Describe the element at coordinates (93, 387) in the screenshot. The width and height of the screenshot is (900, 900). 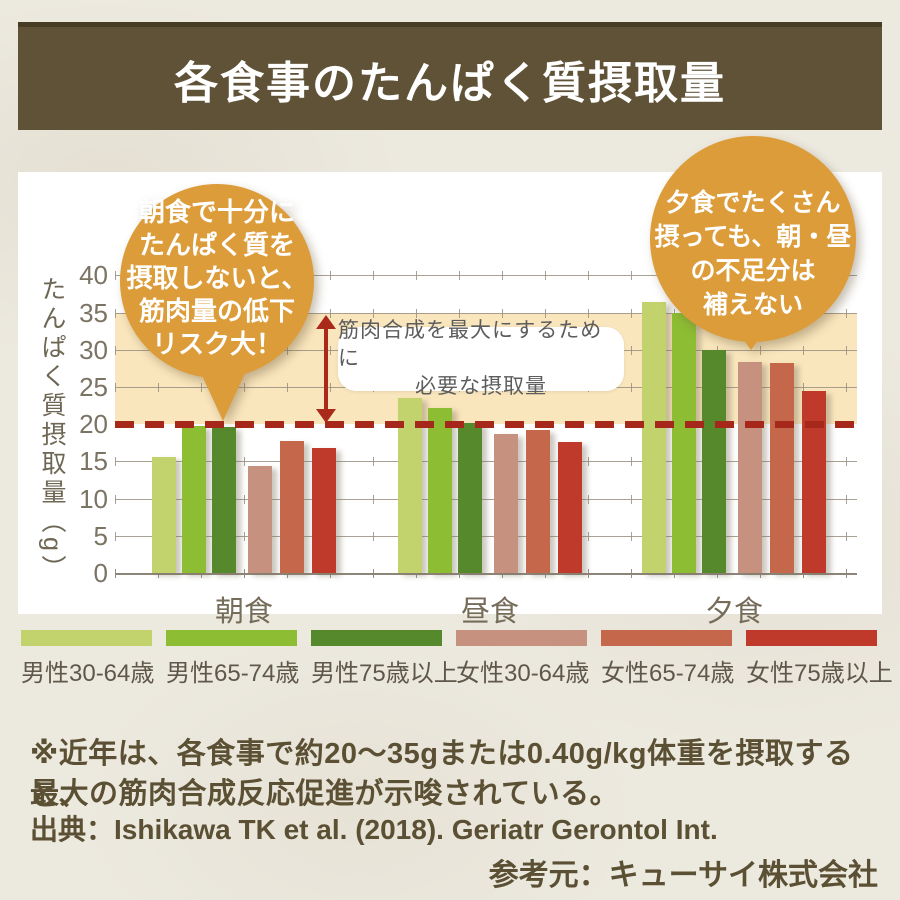
I see `y-tick-label: 25` at that location.